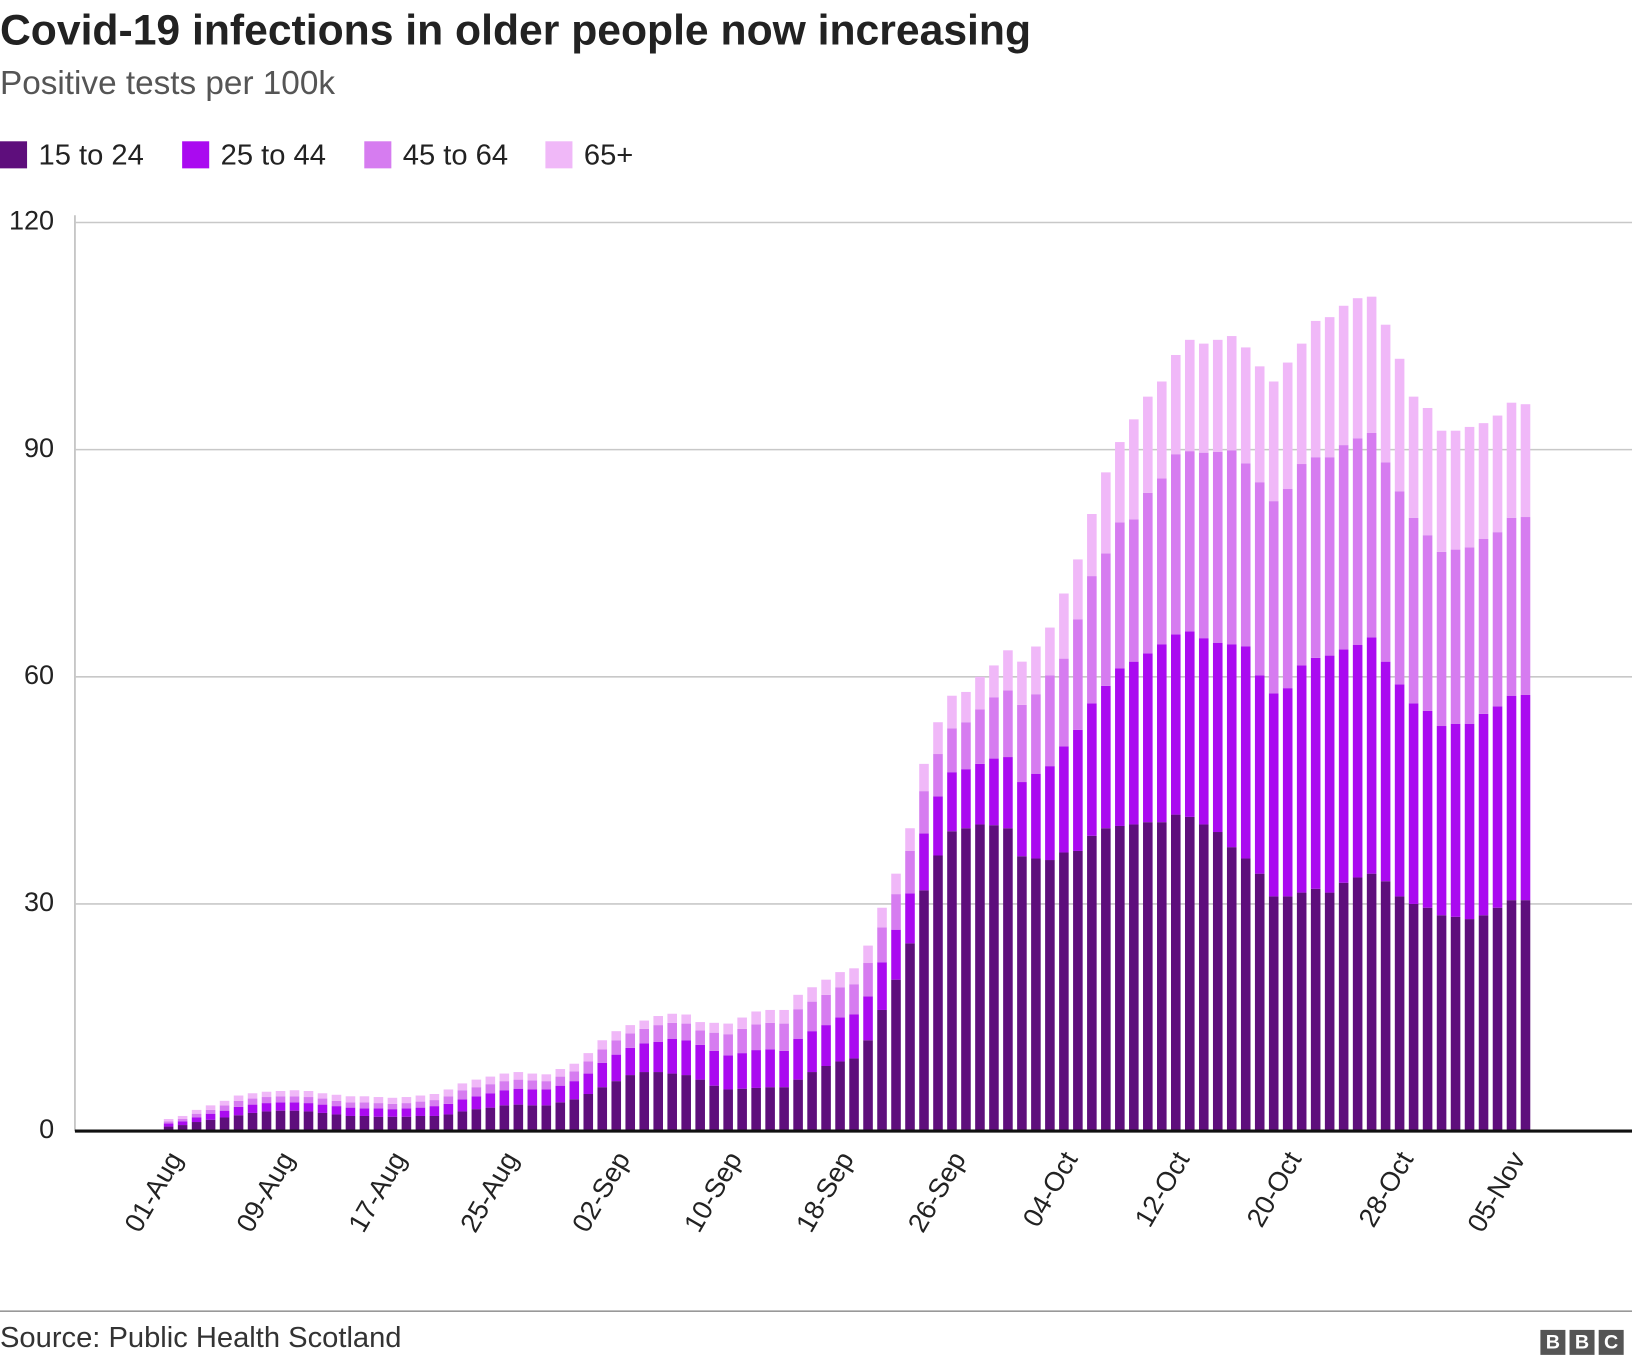  Describe the element at coordinates (39, 902) in the screenshot. I see `y-tick-label: 30` at that location.